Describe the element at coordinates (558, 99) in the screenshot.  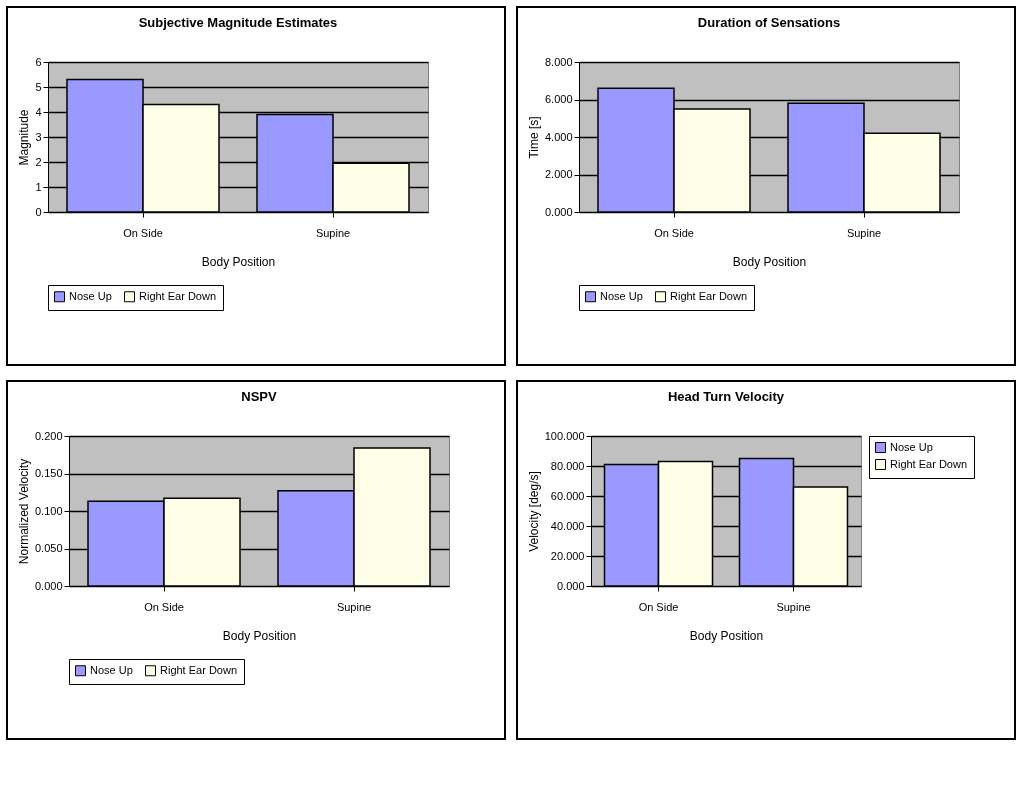
I see `y-tick-label: 6.000` at that location.